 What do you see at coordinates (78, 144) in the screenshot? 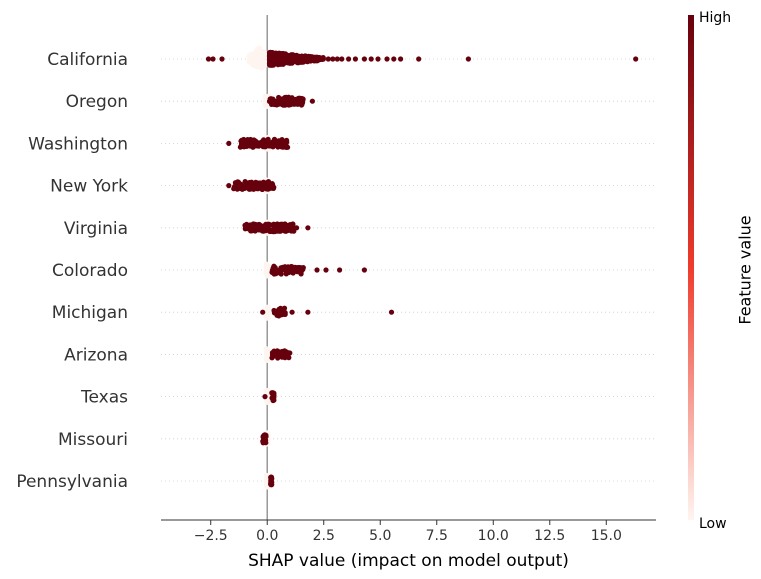
I see `feature-label: Washington` at bounding box center [78, 144].